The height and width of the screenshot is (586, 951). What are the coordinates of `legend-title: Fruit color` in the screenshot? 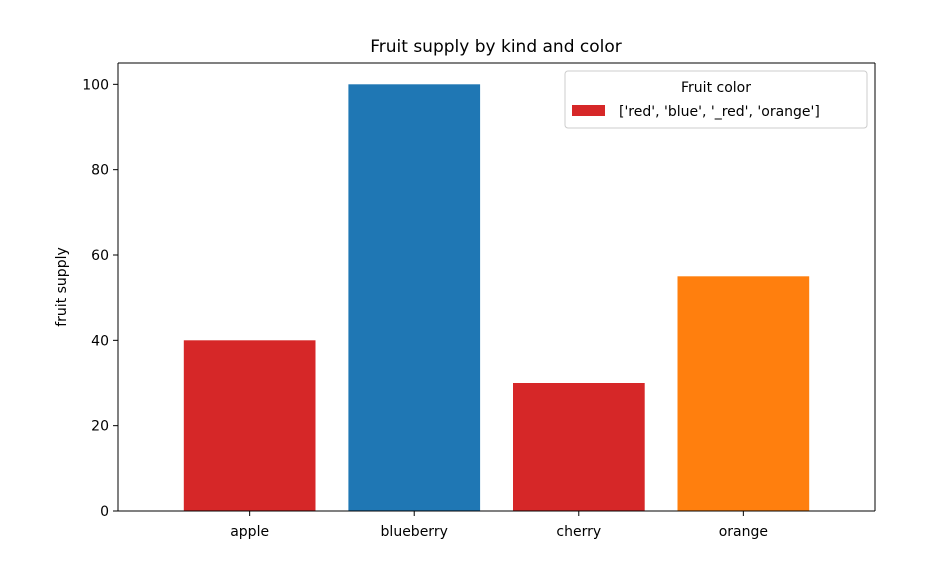 It's located at (716, 88).